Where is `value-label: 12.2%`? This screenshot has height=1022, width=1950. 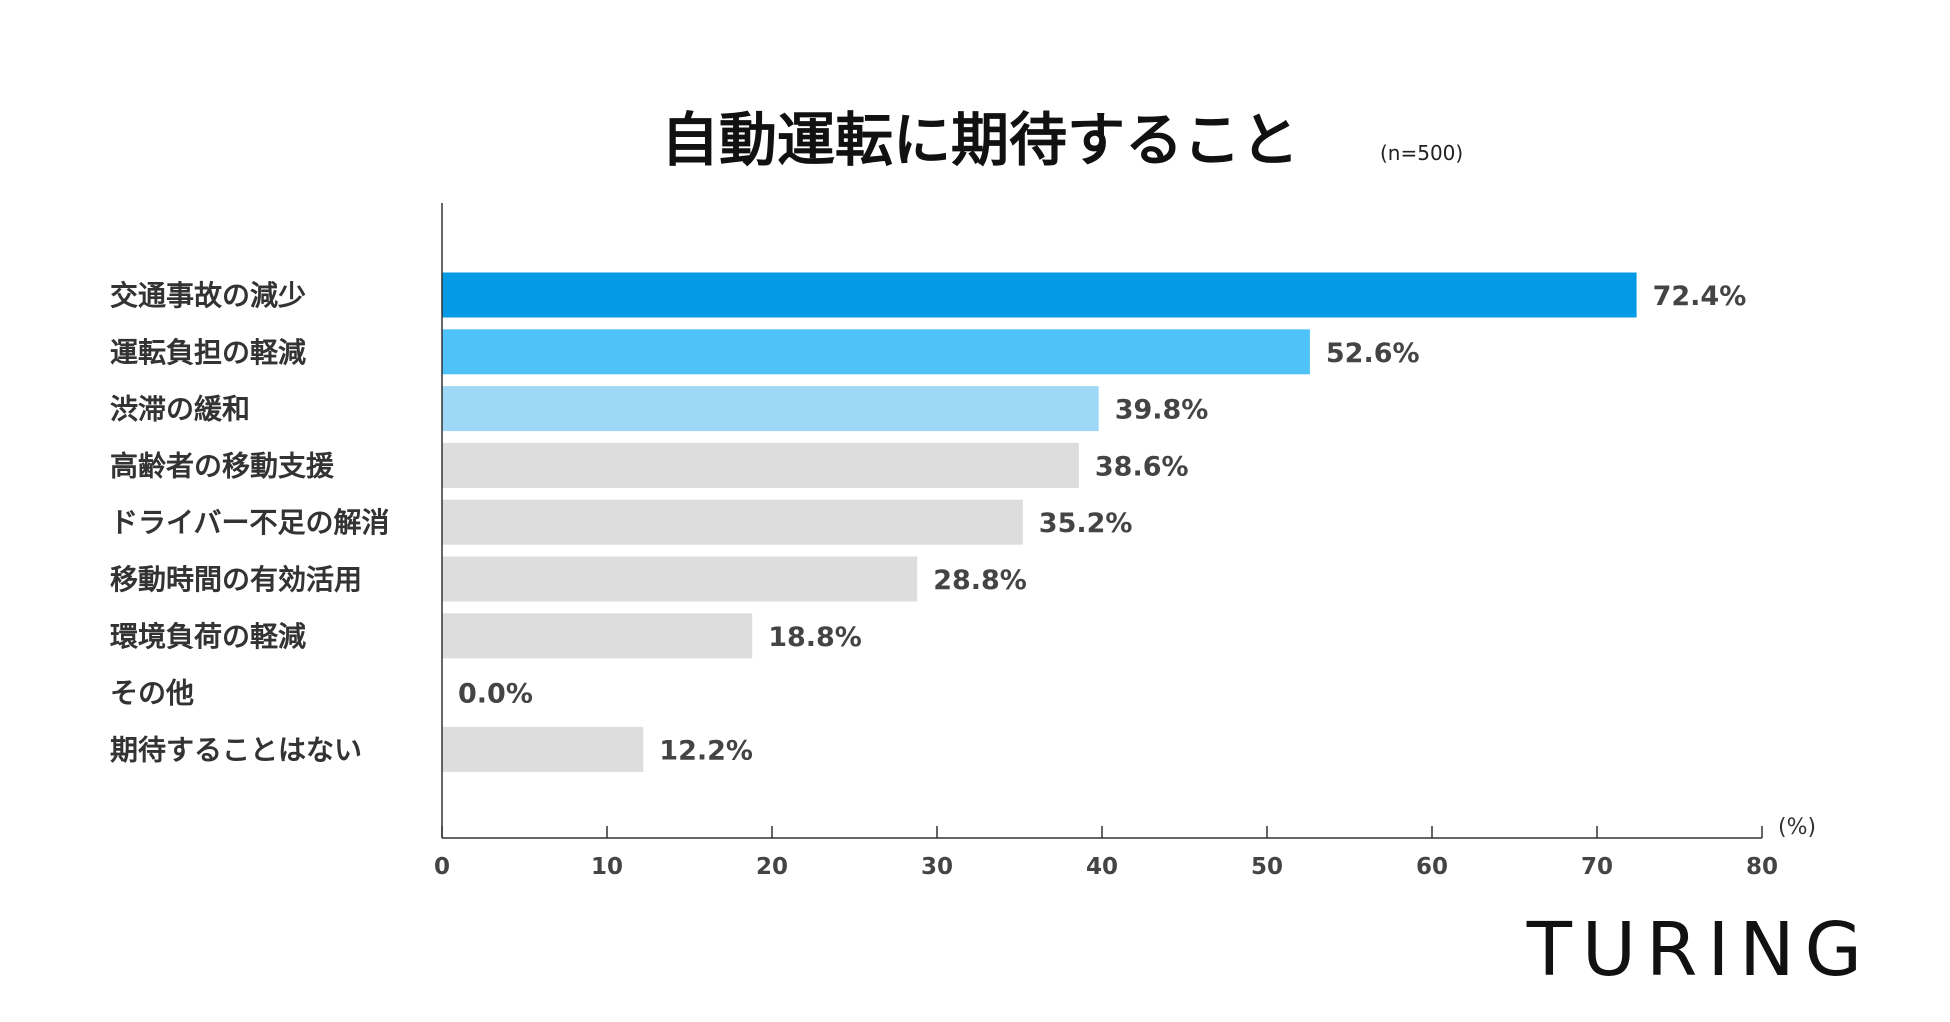
value-label: 12.2% is located at coordinates (706, 750).